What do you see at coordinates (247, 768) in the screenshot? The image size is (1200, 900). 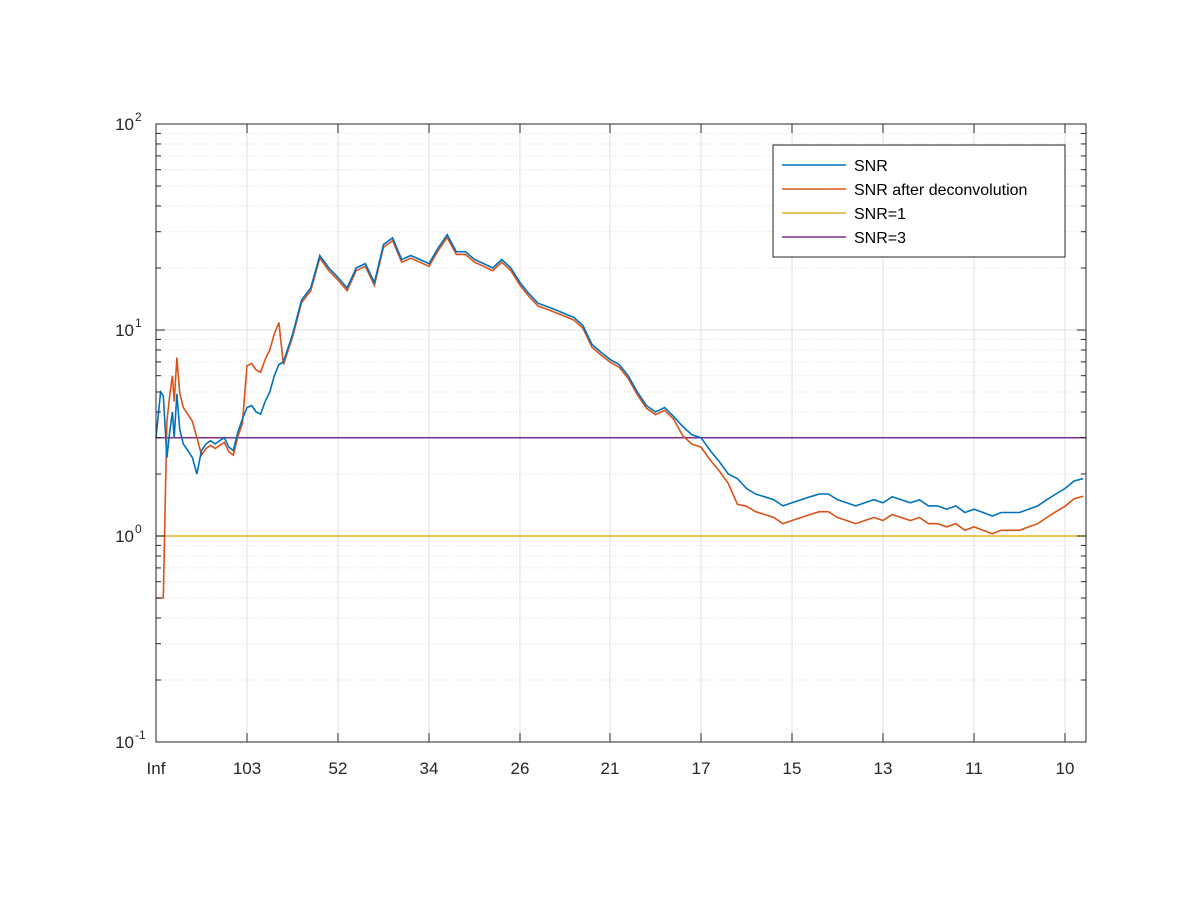 I see `x-tick-label: 103` at bounding box center [247, 768].